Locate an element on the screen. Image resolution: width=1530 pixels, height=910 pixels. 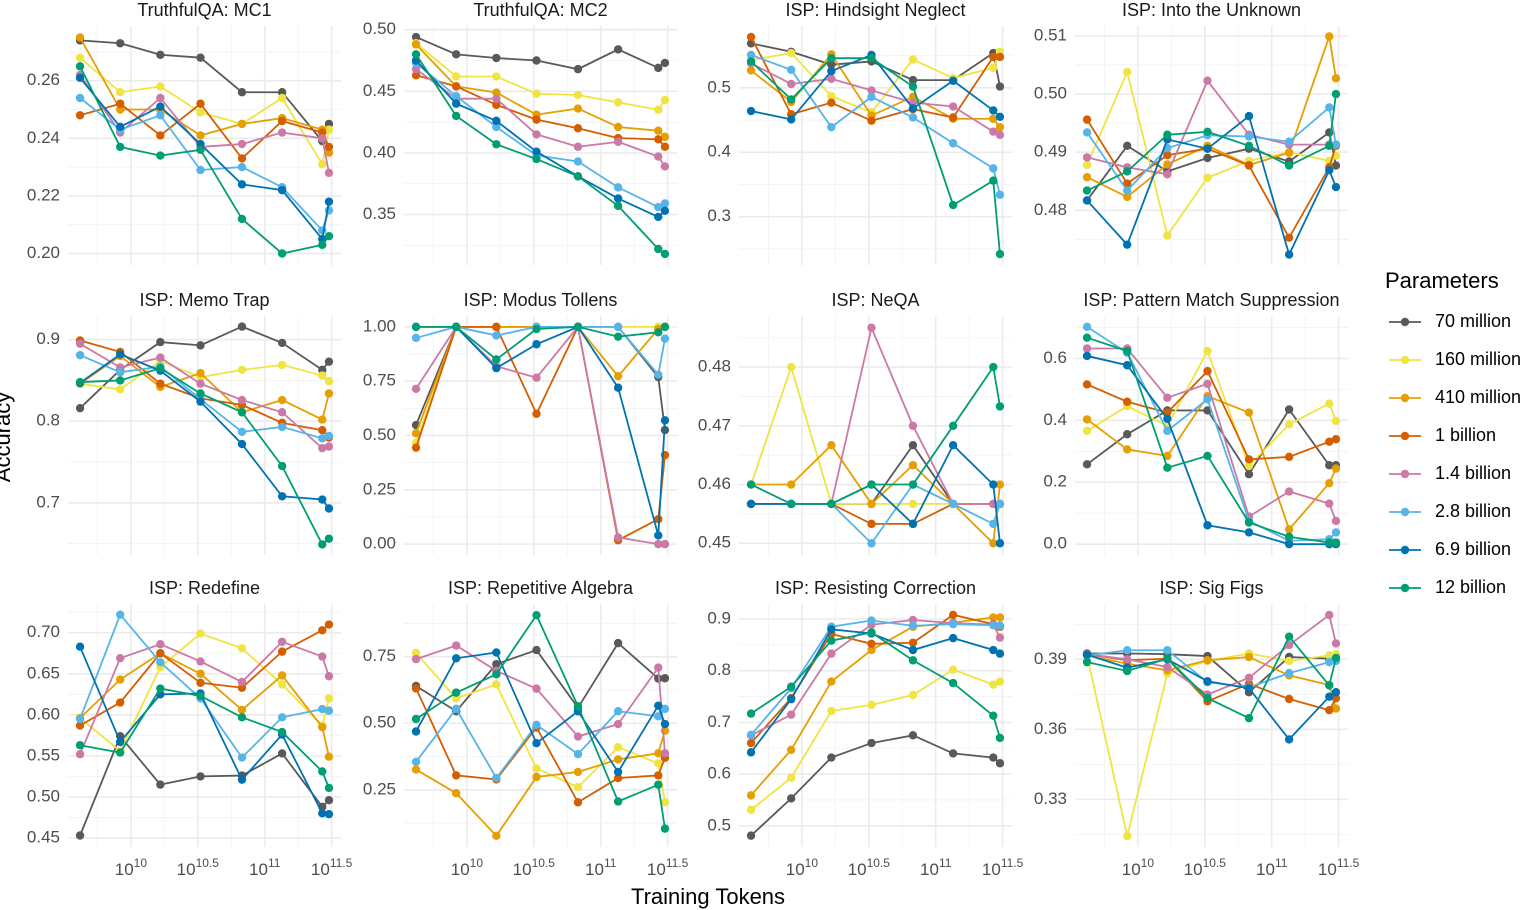
panel-title: ISP: Hindsight Neglect is located at coordinates (875, 10).